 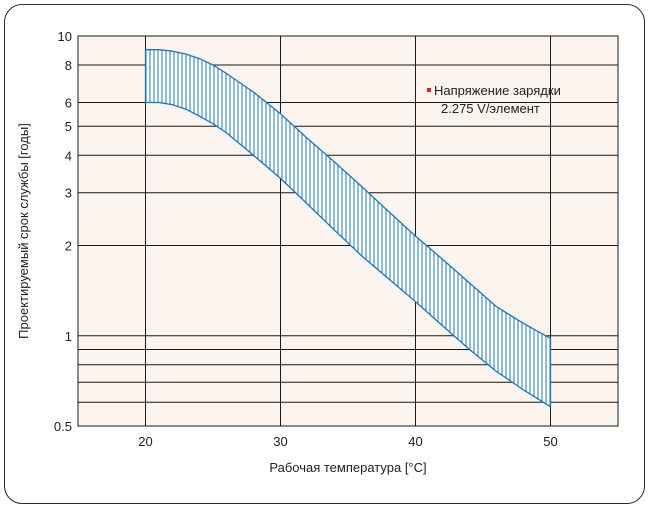 I want to click on x-tick-label: 40, so click(x=415, y=441).